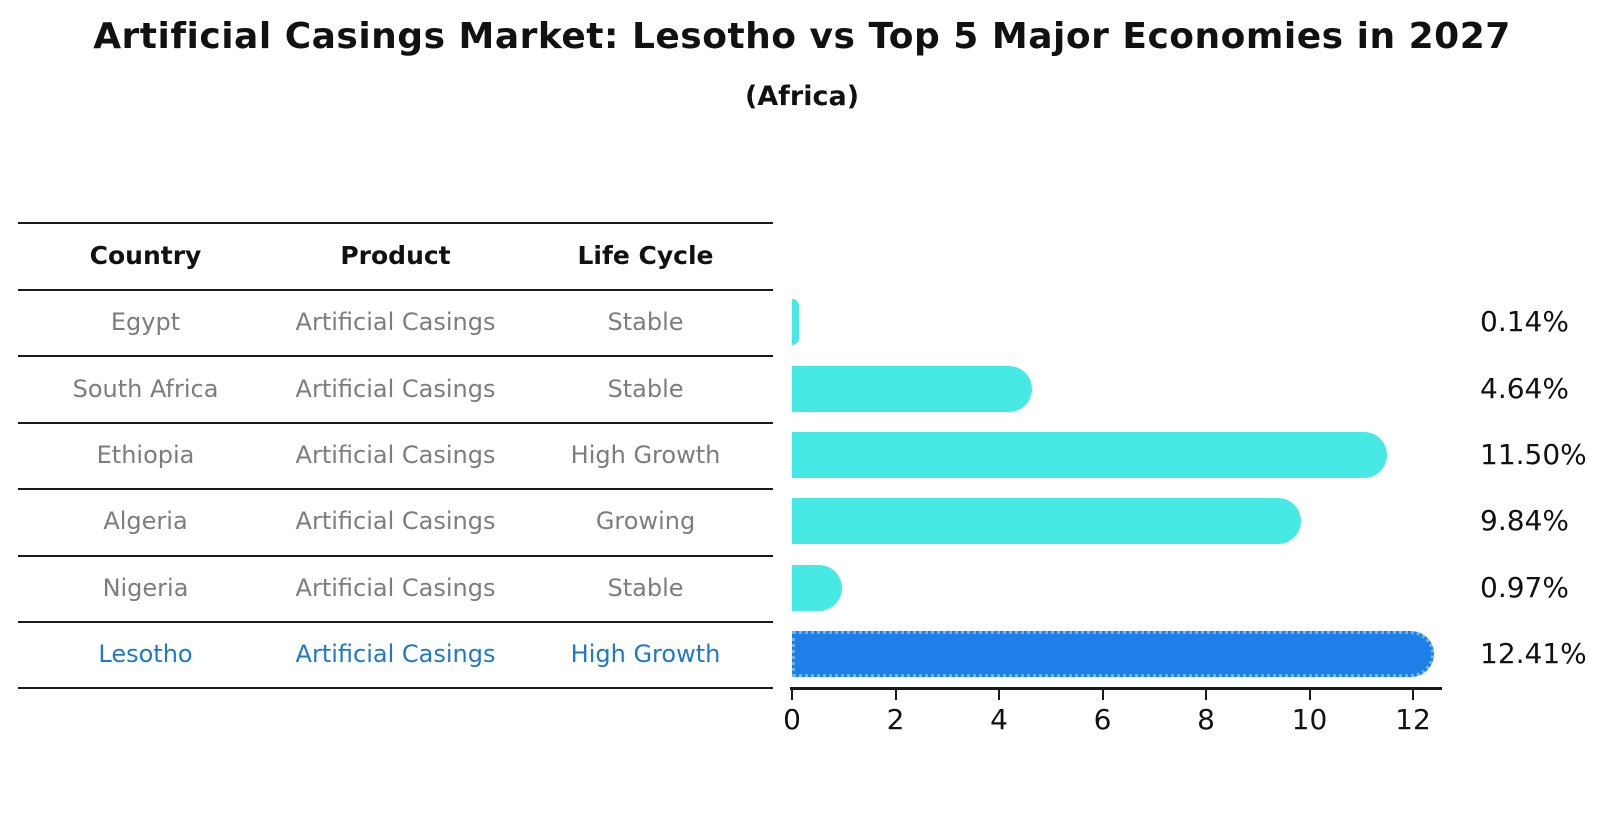 This screenshot has width=1604, height=823. Describe the element at coordinates (1413, 719) in the screenshot. I see `x-tick-label: 12` at that location.